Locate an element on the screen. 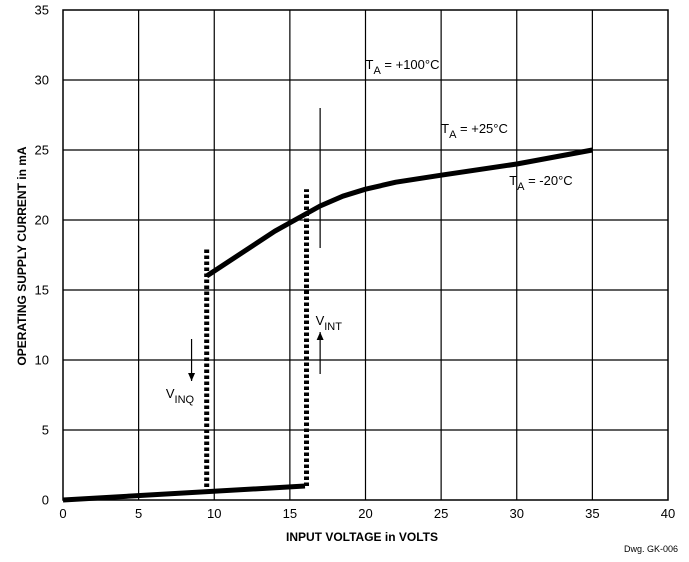  annotation-value: = +25°C is located at coordinates (481, 128).